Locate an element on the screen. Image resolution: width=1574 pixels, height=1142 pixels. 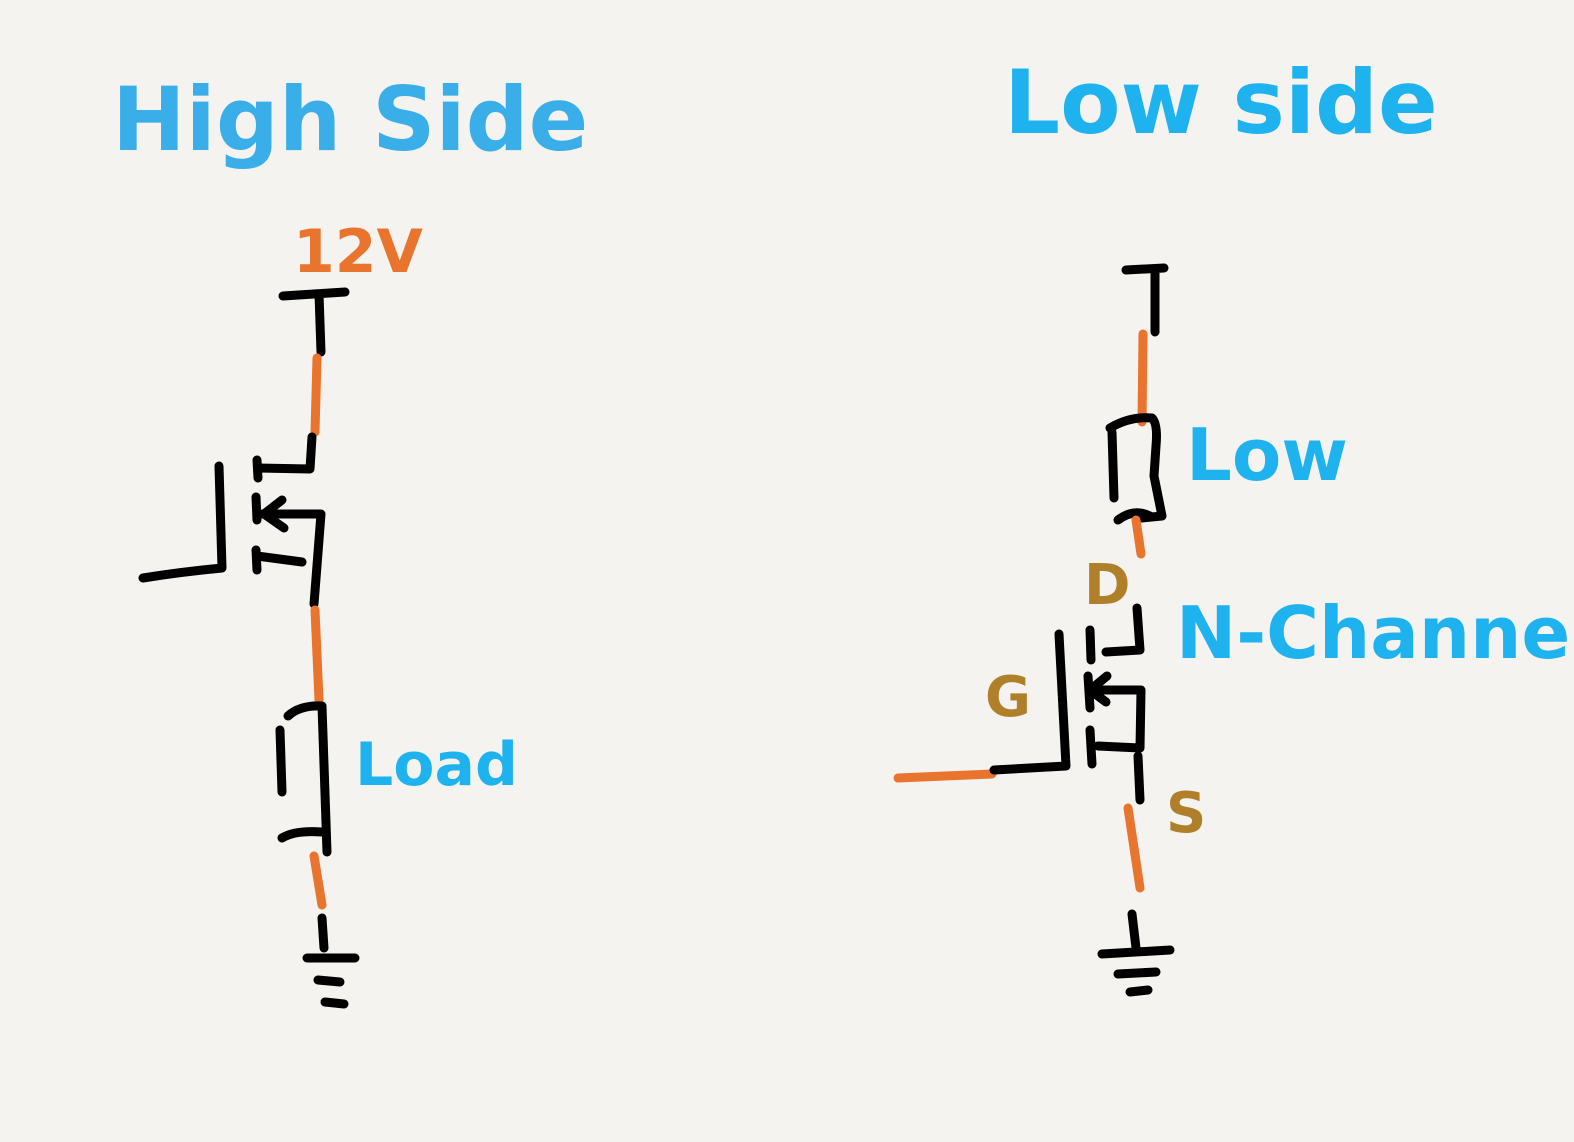
high-side-mosfet is located at coordinates (232, 520).